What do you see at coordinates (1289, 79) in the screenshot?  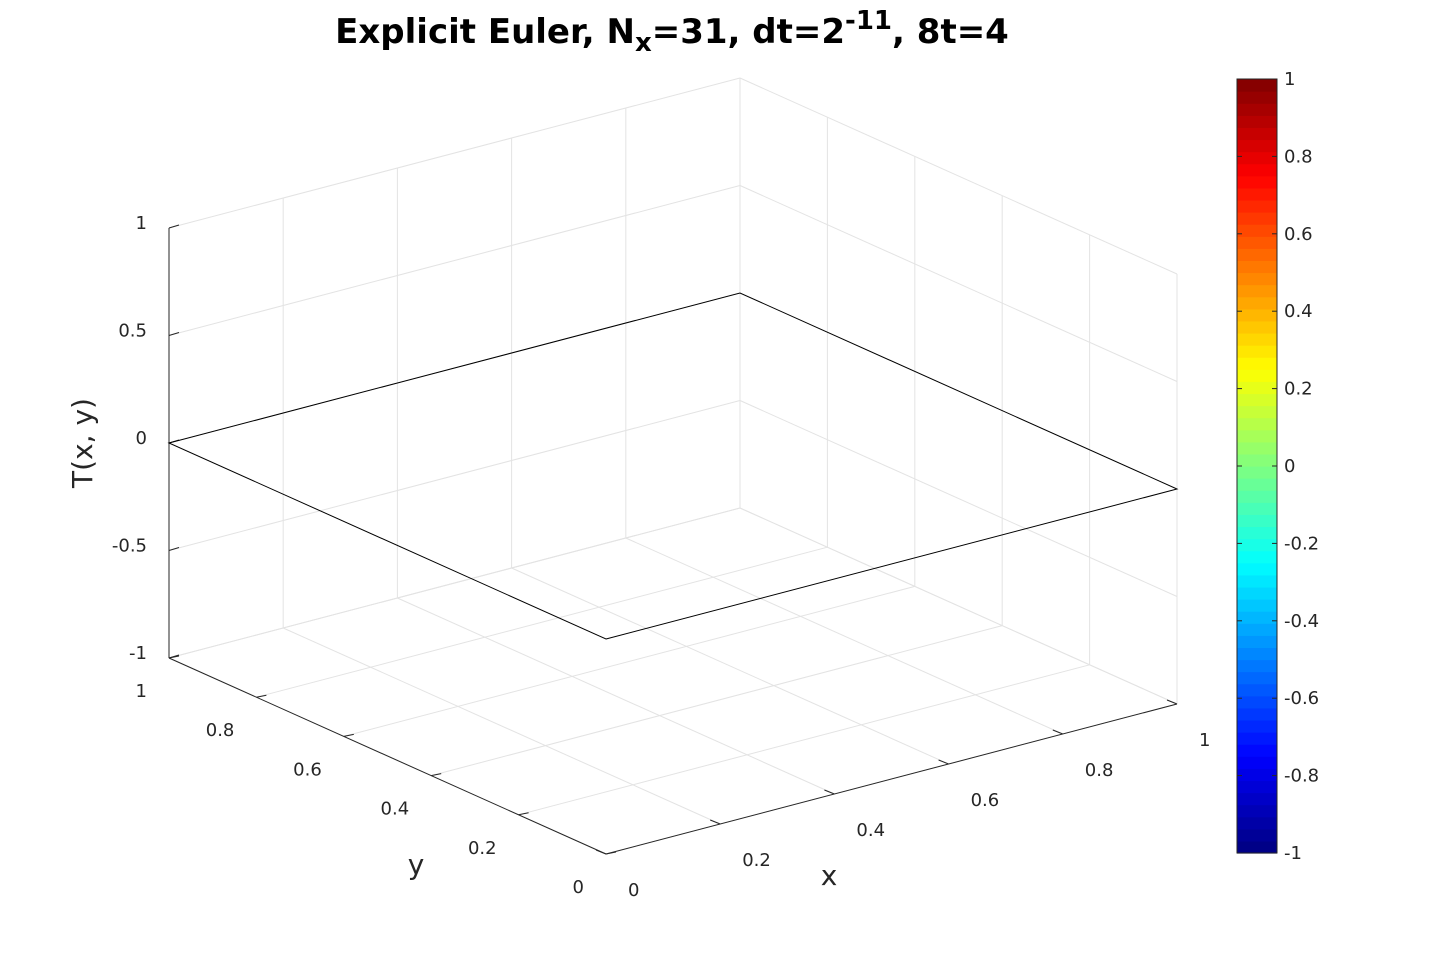 I see `colorbar-tick-label: 1` at bounding box center [1289, 79].